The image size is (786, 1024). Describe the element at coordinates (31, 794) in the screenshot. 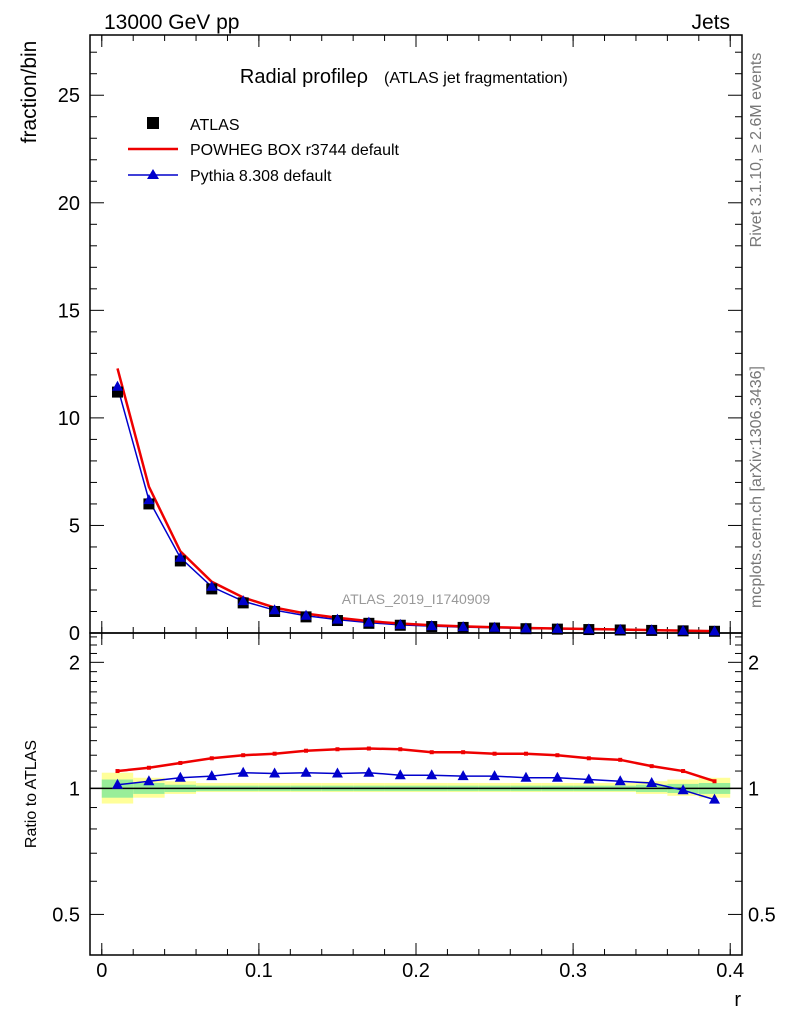

I see `y-axis-title-ratio: Ratio to ATLAS` at that location.